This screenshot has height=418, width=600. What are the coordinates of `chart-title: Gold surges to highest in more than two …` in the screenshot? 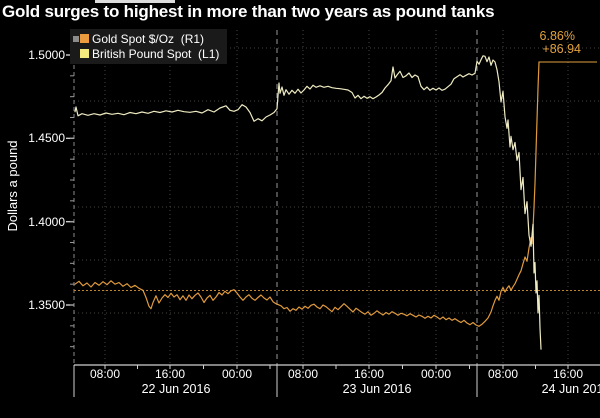 It's located at (248, 11).